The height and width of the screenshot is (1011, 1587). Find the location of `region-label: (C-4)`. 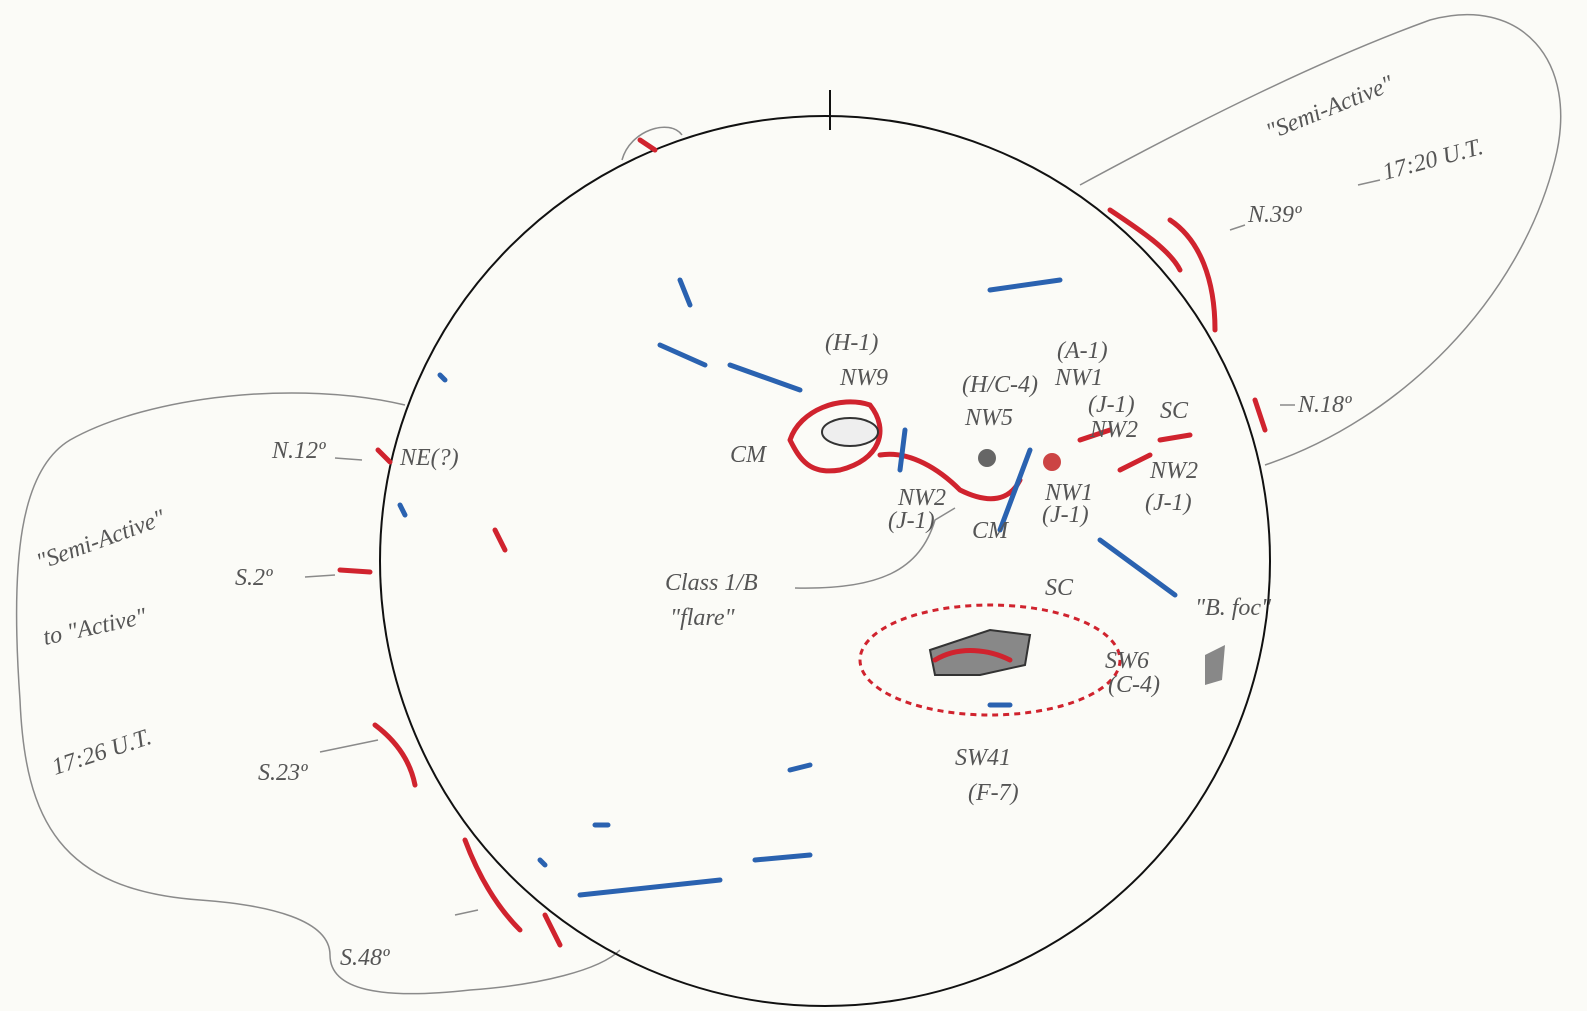

region-label: (C-4) is located at coordinates (1134, 685).